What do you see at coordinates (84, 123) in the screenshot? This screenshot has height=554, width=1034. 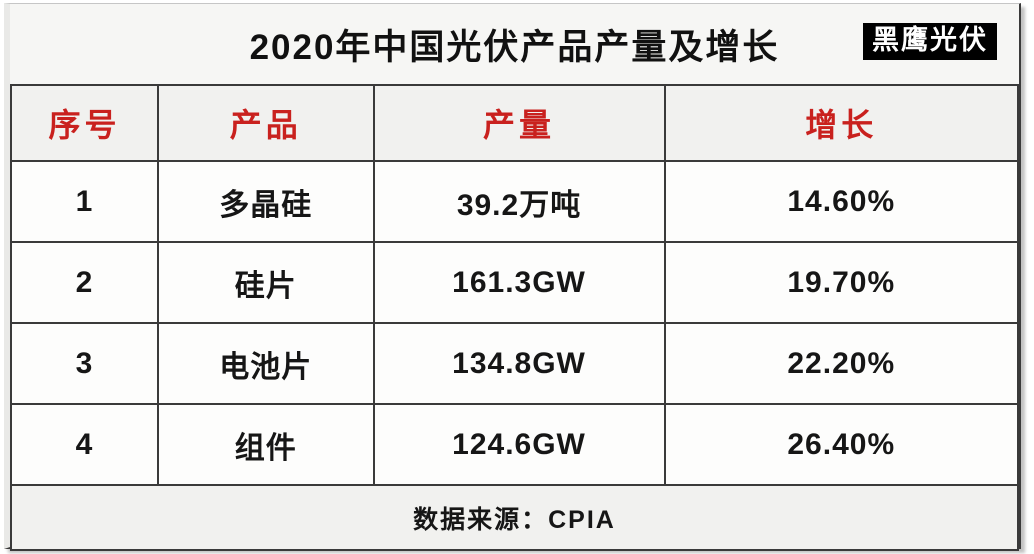 I see `header-serial: 序号` at bounding box center [84, 123].